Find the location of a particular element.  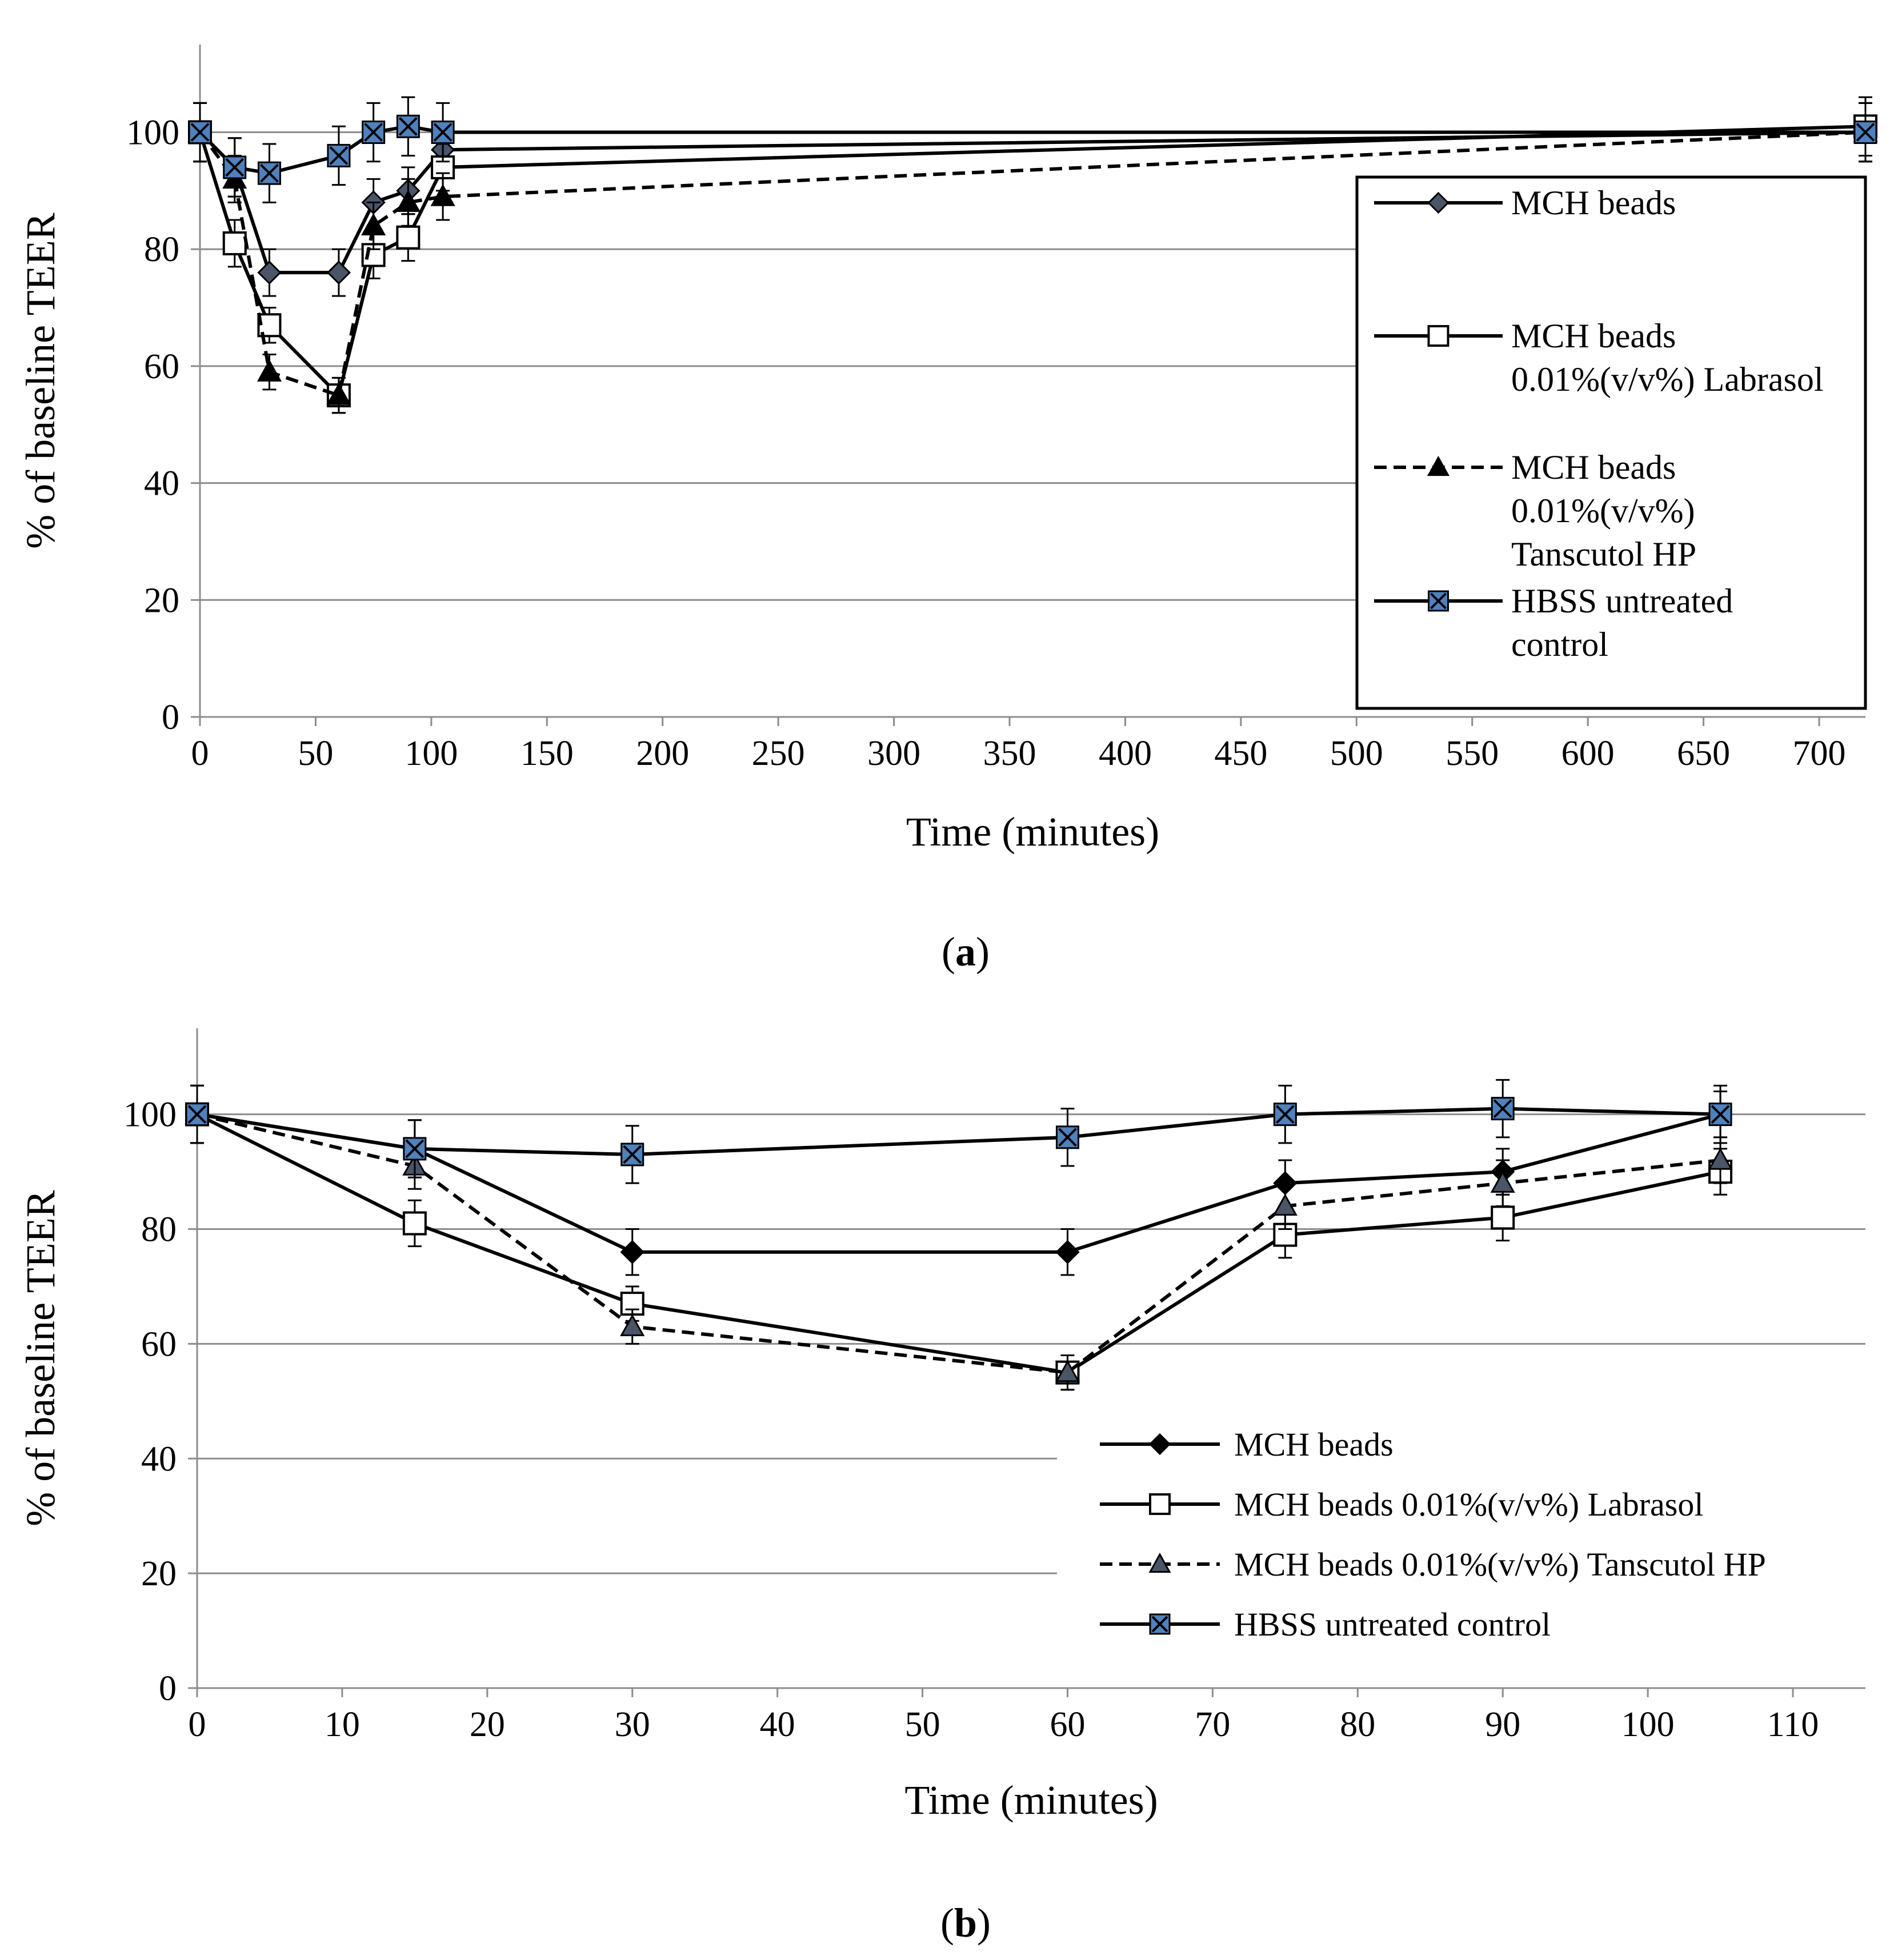

x-tick-label-110: 110 is located at coordinates (1793, 1724).